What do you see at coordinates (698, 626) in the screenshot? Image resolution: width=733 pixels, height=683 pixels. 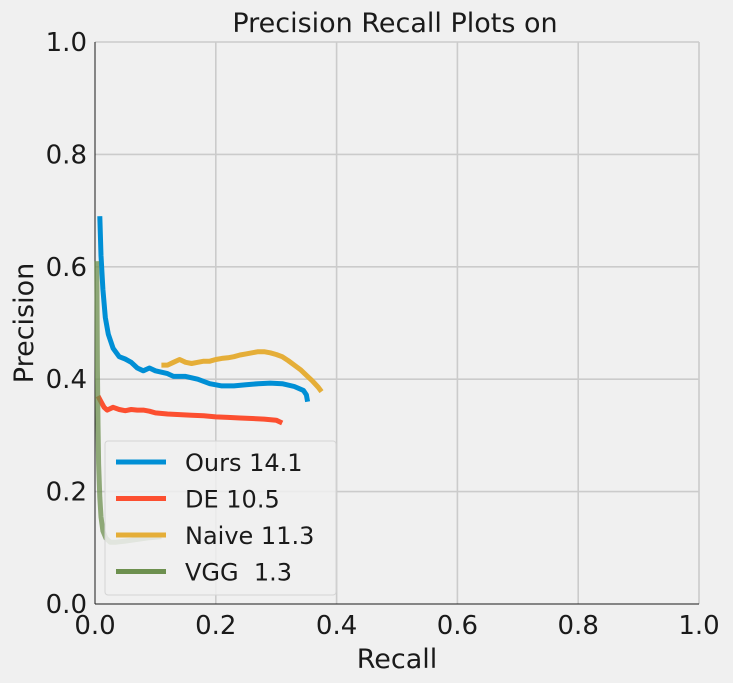 I see `x-tick-label: 1.0` at bounding box center [698, 626].